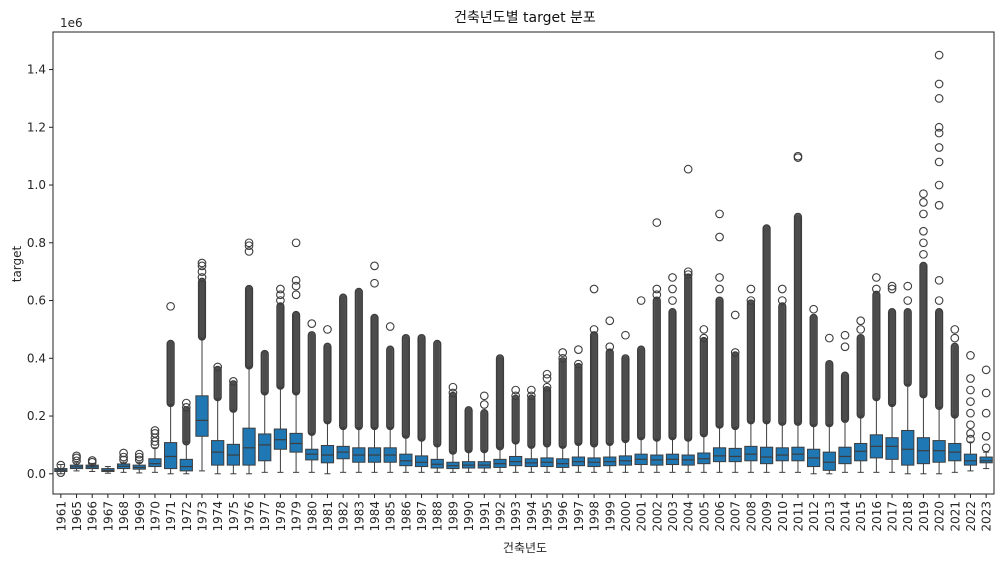 The height and width of the screenshot is (565, 999). I want to click on x-tick-label: 2003, so click(673, 516).